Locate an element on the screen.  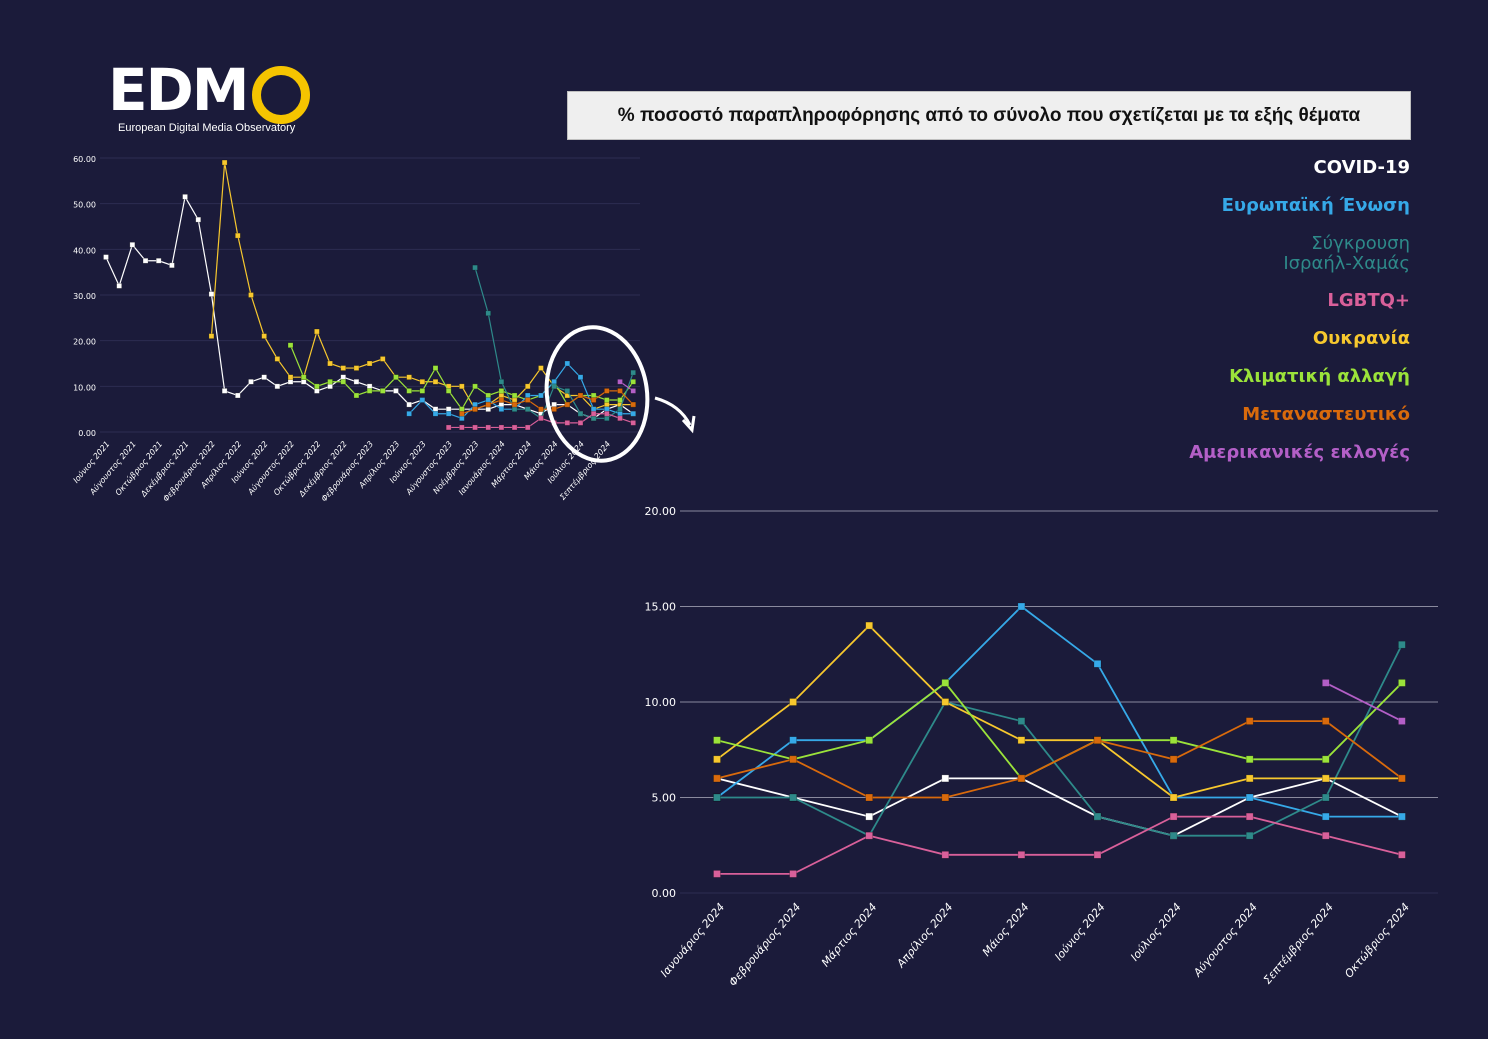
x-tick-label: Σεπτέμβριος 2024 is located at coordinates (1298, 944).